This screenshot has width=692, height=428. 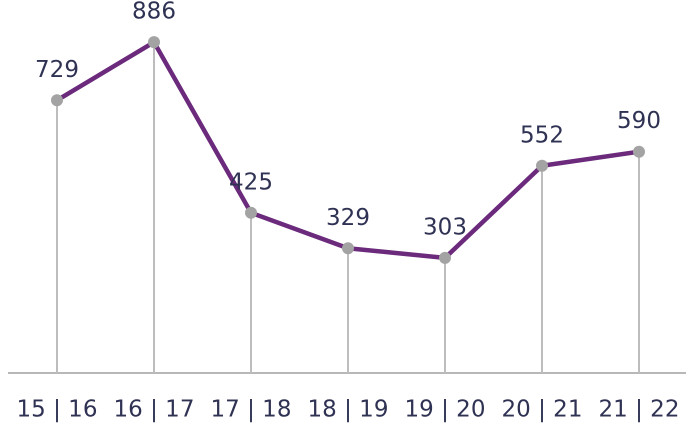 What do you see at coordinates (542, 135) in the screenshot?
I see `value-label: 552` at bounding box center [542, 135].